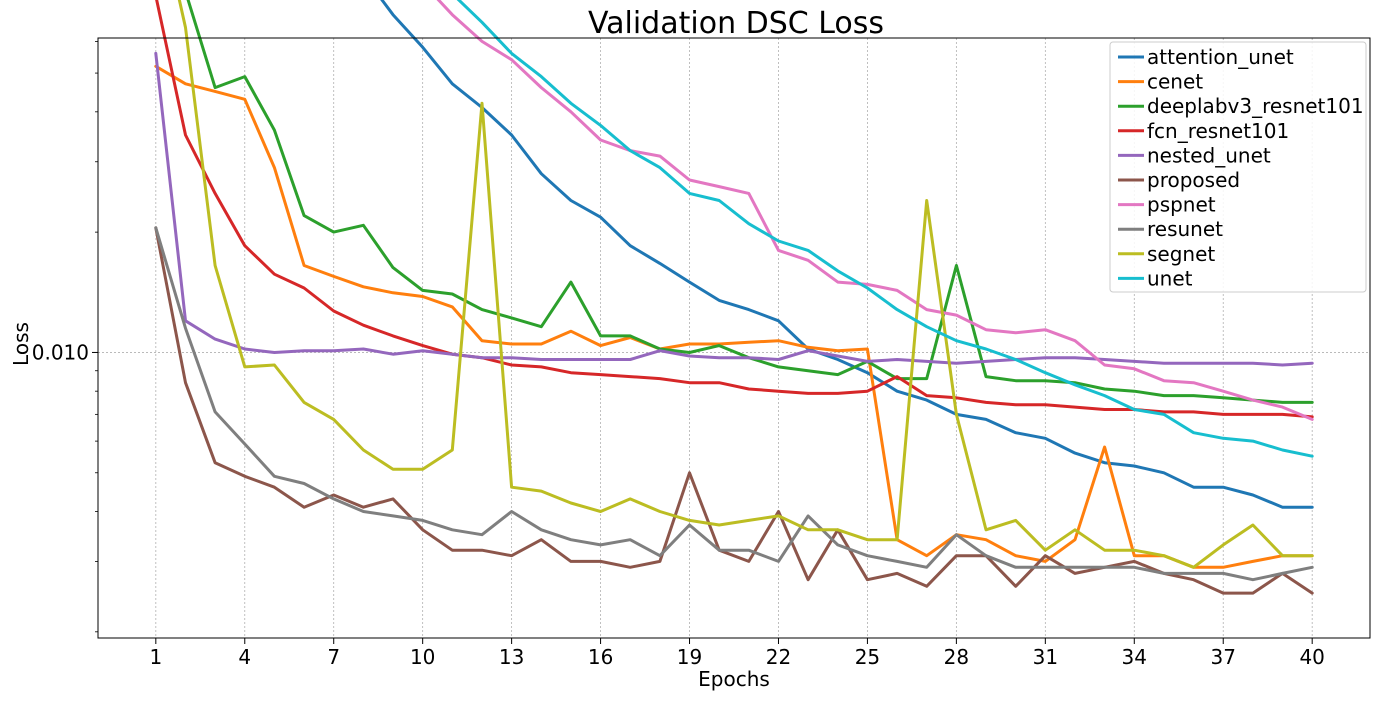  Describe the element at coordinates (1223, 657) in the screenshot. I see `x-tick-label: 37` at that location.